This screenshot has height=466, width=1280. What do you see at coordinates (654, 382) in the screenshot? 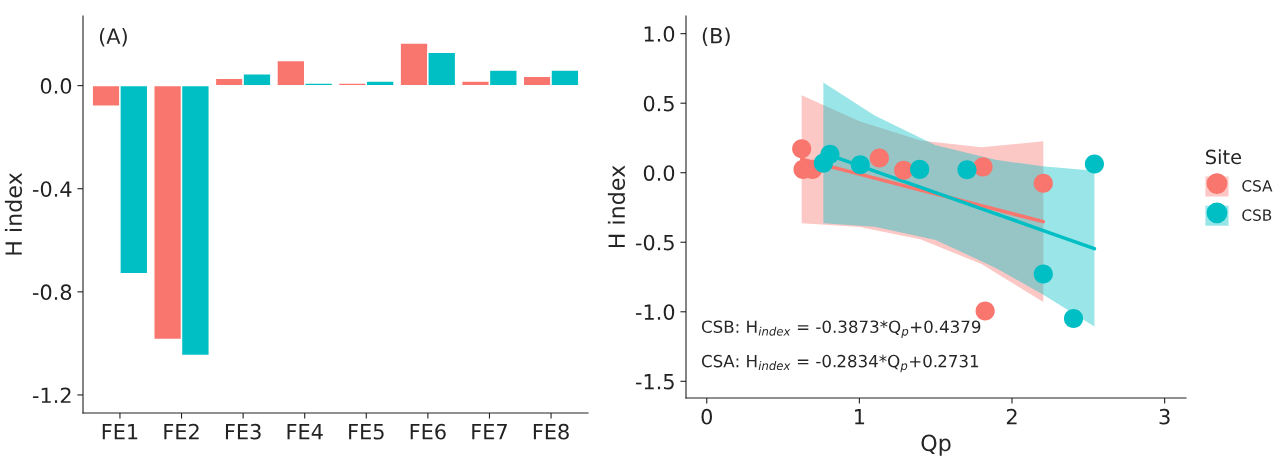
I see `y-tick-label: -1.5` at bounding box center [654, 382].